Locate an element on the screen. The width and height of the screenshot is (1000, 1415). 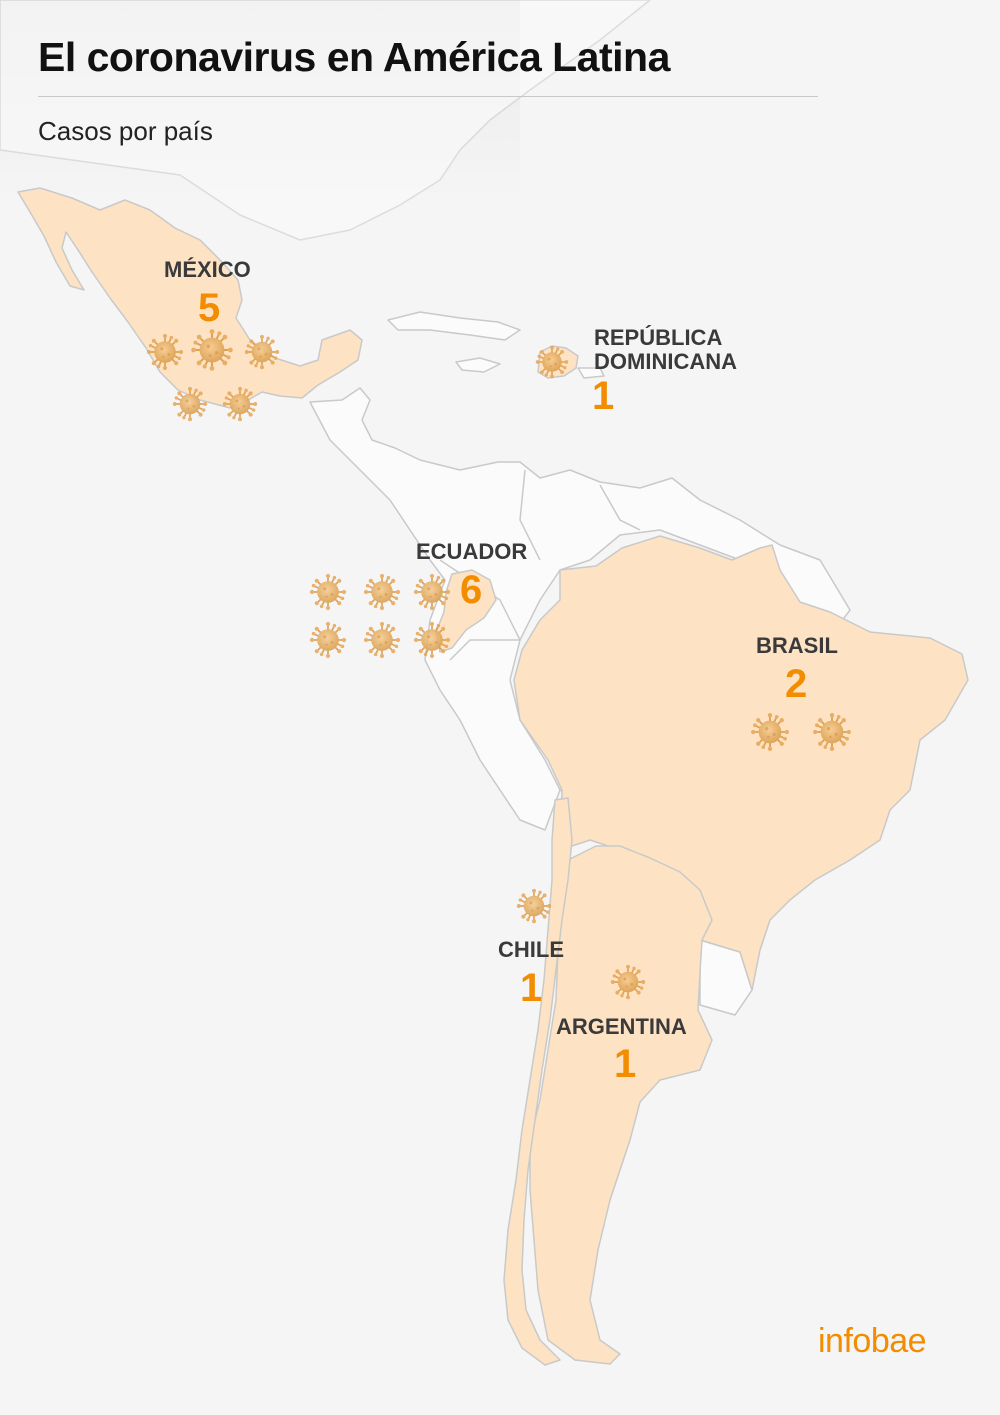
brazil-shape is located at coordinates (741, 763).